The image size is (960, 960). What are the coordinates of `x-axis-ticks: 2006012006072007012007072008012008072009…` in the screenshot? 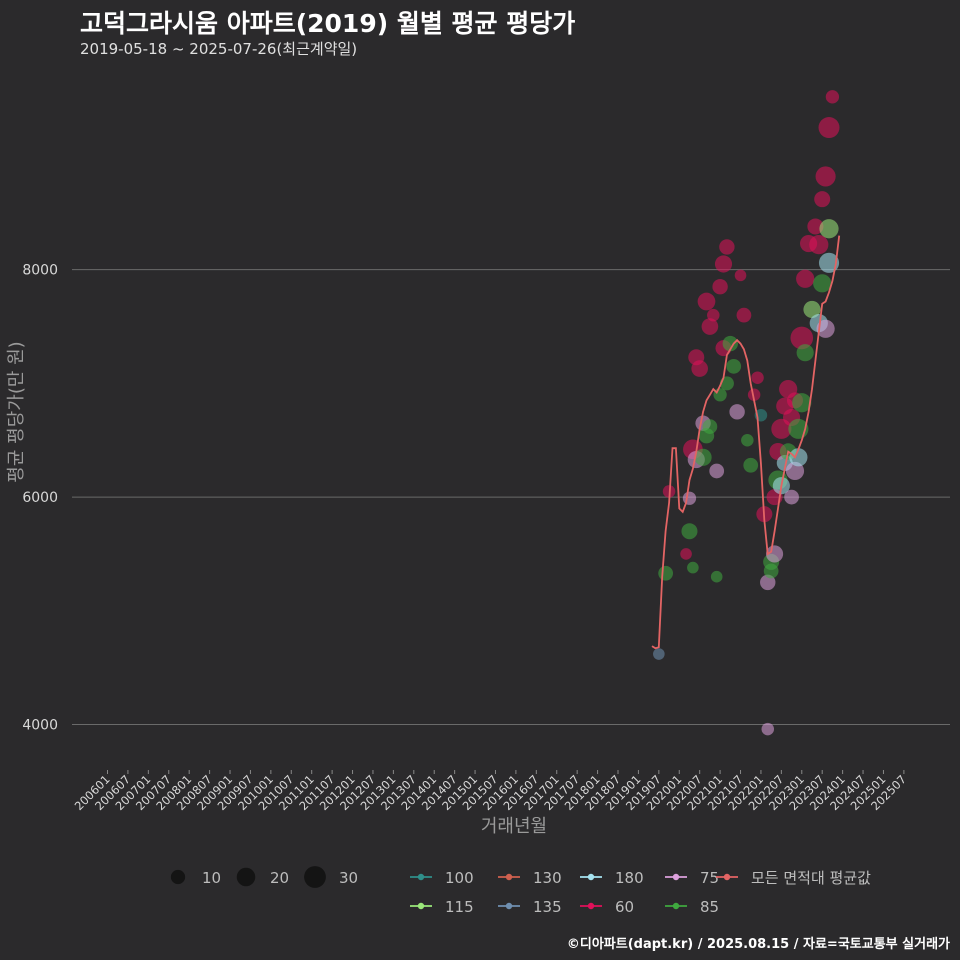 It's located at (490, 791).